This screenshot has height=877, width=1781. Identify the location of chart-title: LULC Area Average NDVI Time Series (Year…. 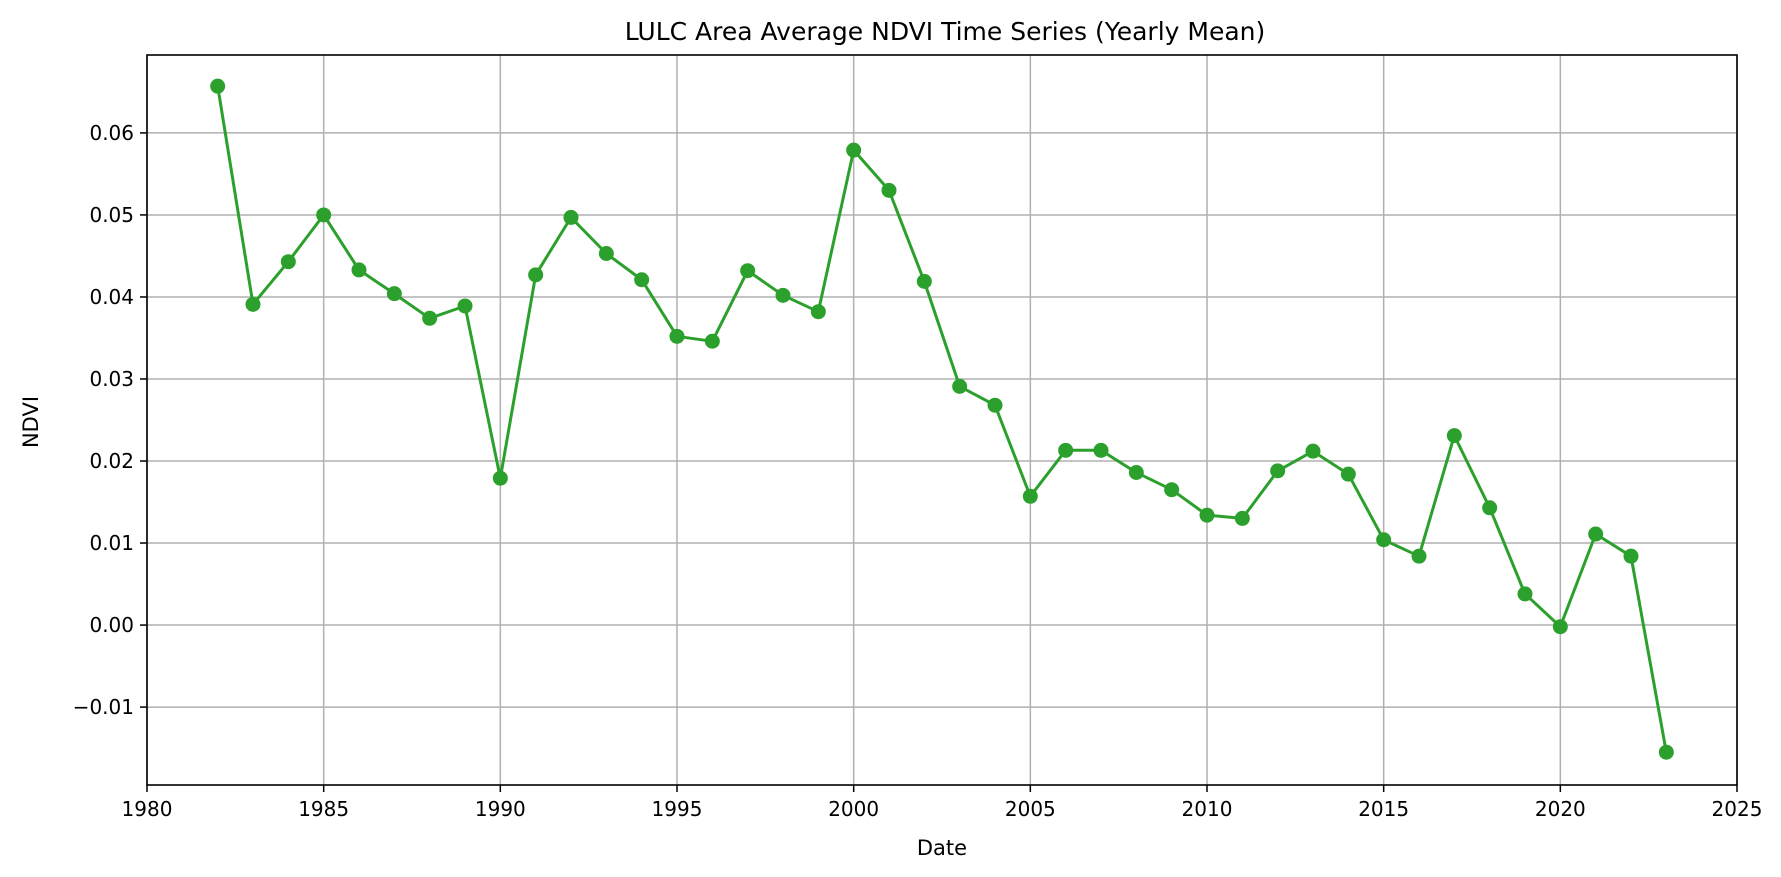
(945, 31).